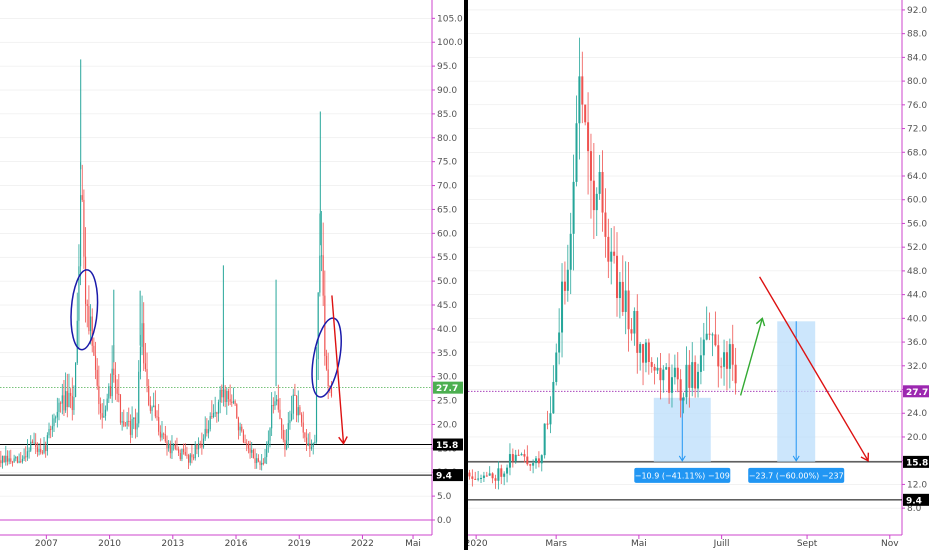  Describe the element at coordinates (914, 501) in the screenshot. I see `level-badge-label: 9.4` at that location.